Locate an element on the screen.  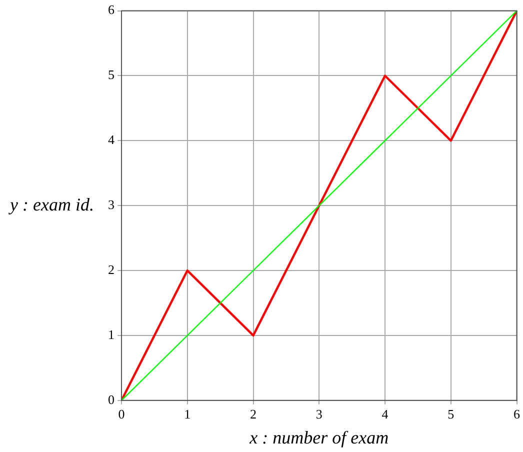
x-tick-label: 0 is located at coordinates (121, 414).